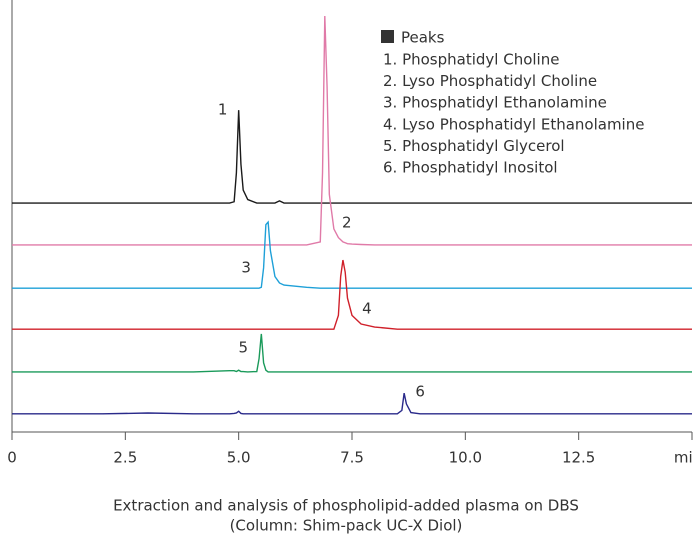  What do you see at coordinates (490, 81) in the screenshot?
I see `legend-item: 2. Lyso Phosphatidyl Choline` at bounding box center [490, 81].